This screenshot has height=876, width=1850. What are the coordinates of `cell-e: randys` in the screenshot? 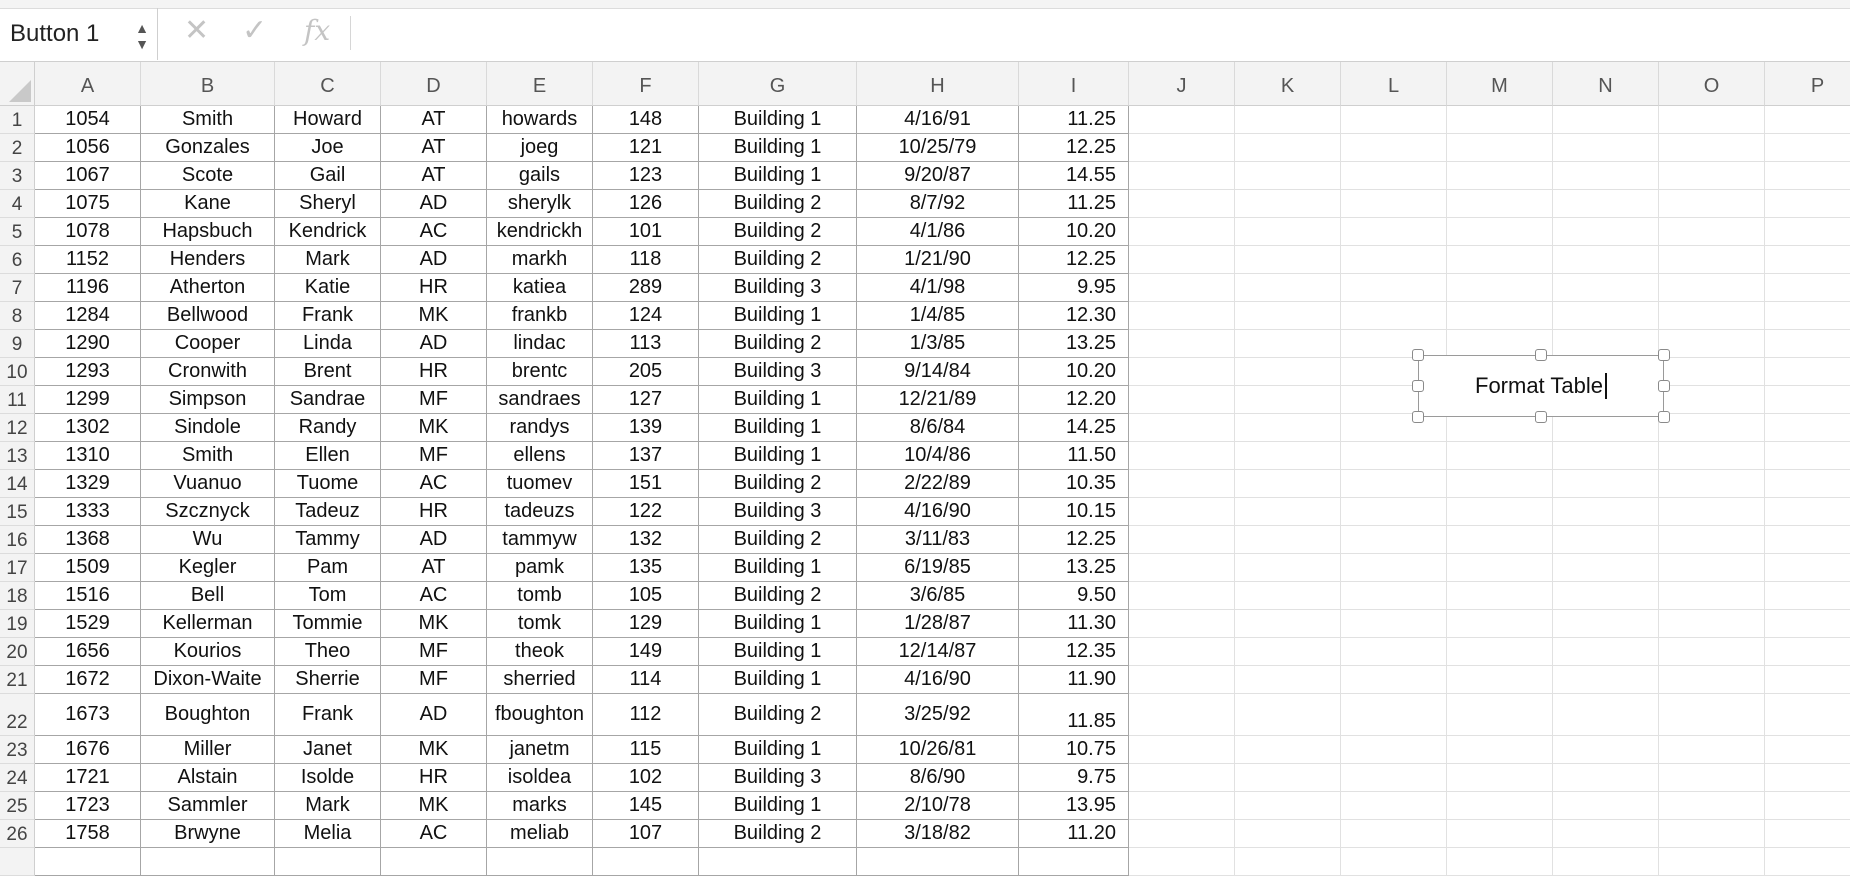 It's located at (540, 428).